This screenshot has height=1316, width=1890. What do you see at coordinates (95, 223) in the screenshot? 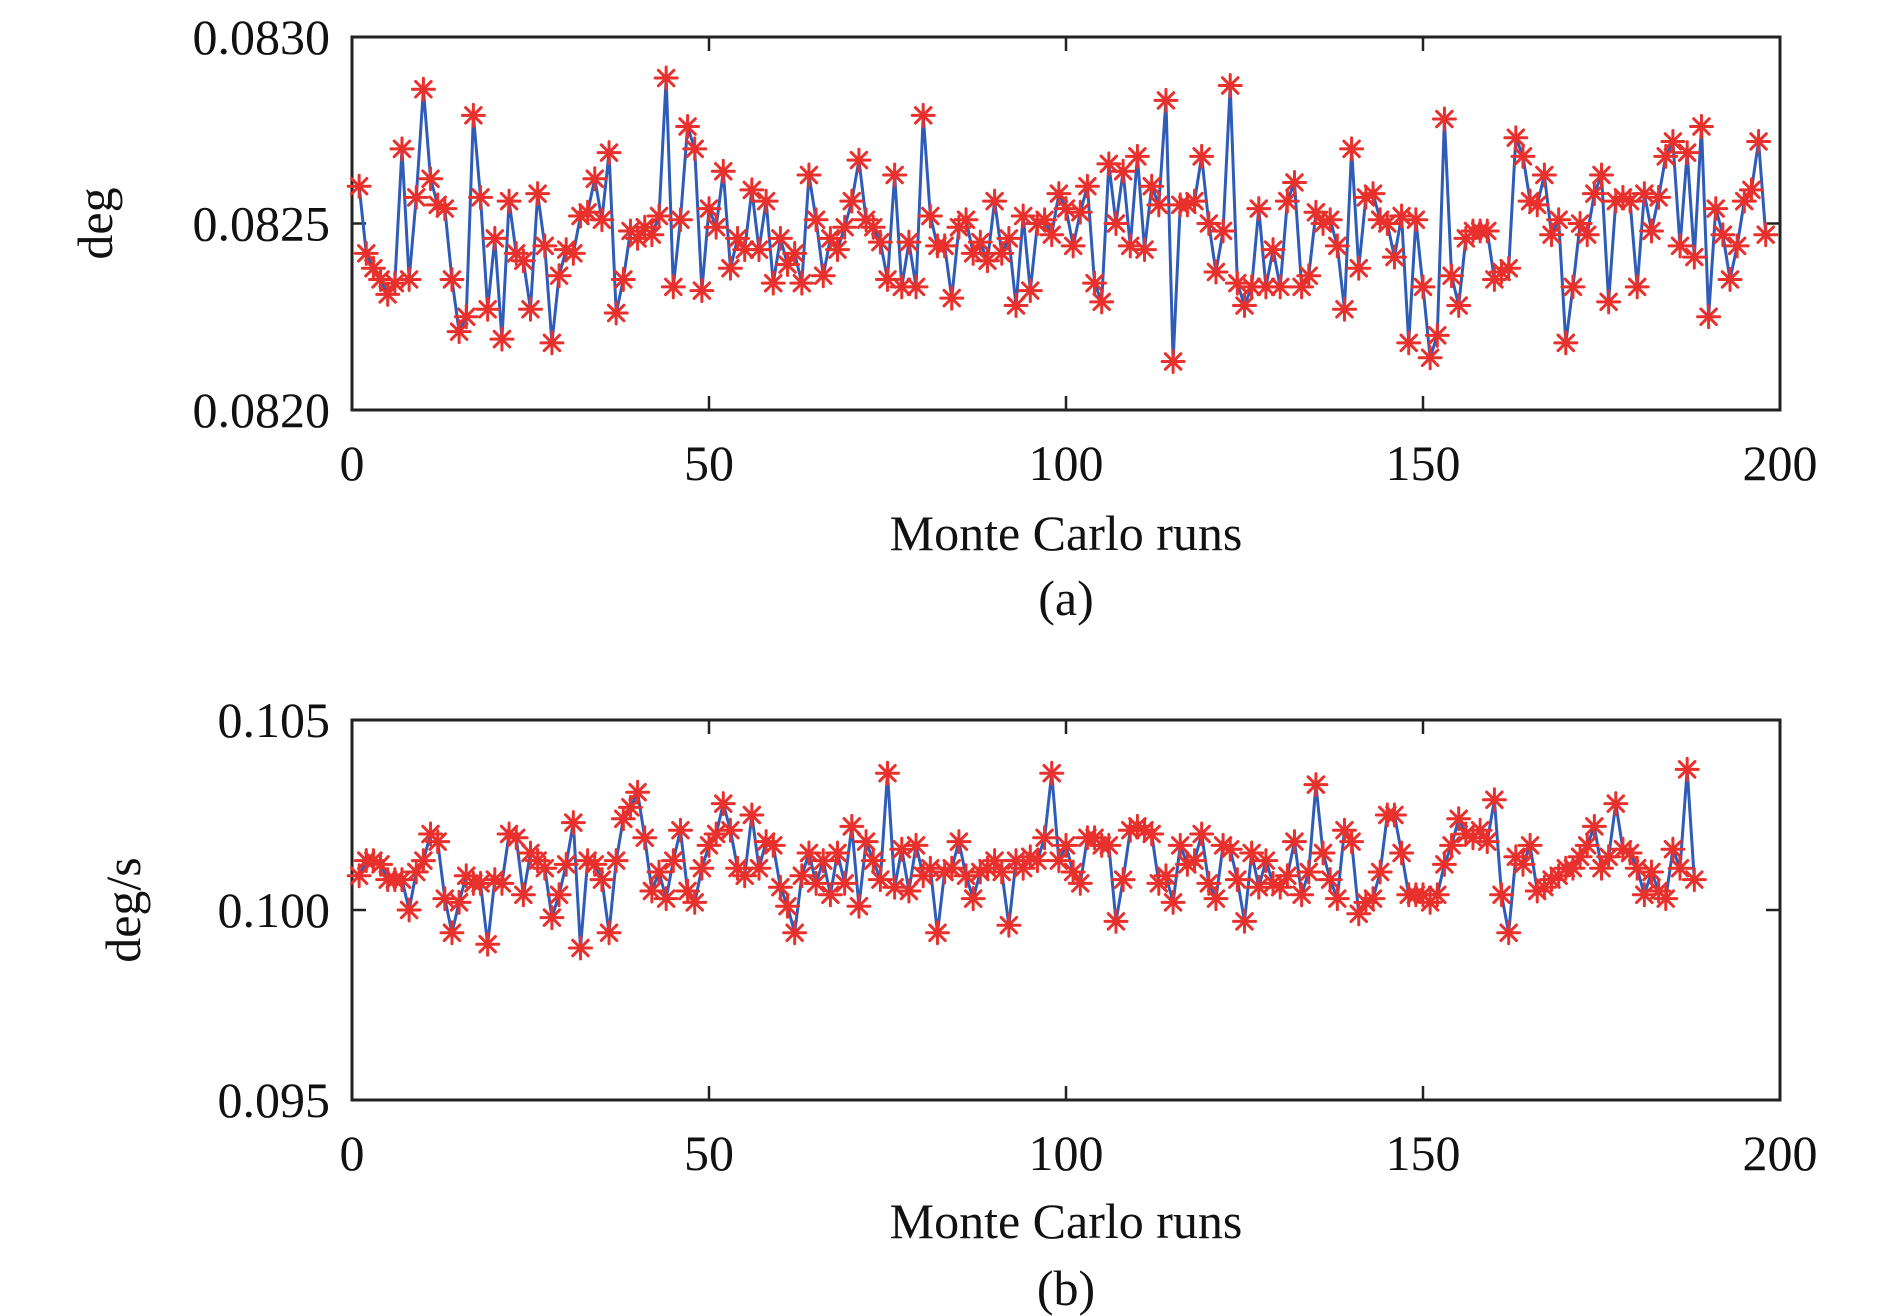
I see `y-axis-label: deg` at bounding box center [95, 223].